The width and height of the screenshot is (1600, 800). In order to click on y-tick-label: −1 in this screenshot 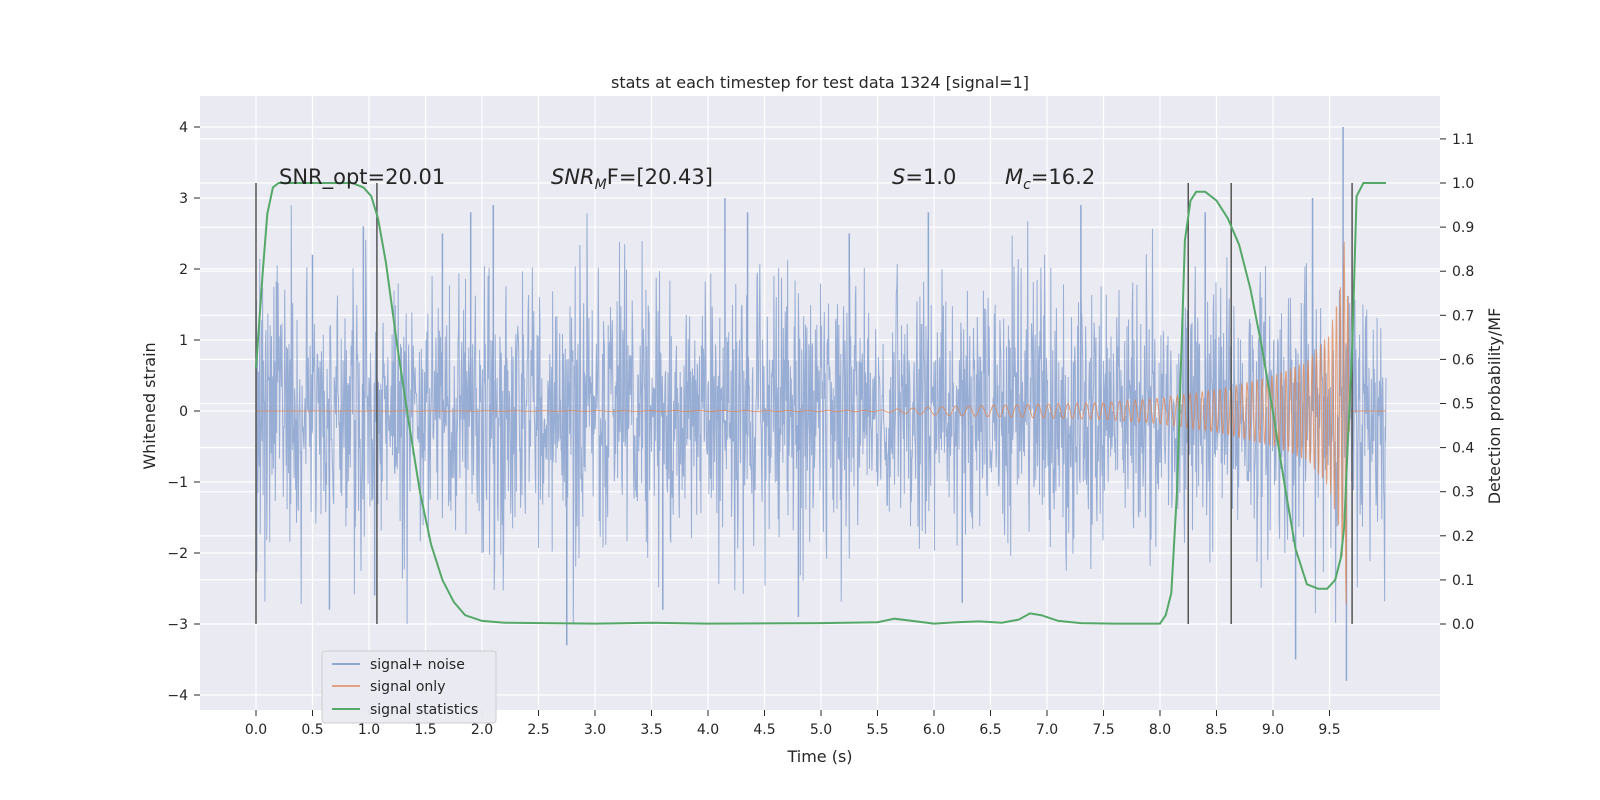, I will do `click(177, 483)`.